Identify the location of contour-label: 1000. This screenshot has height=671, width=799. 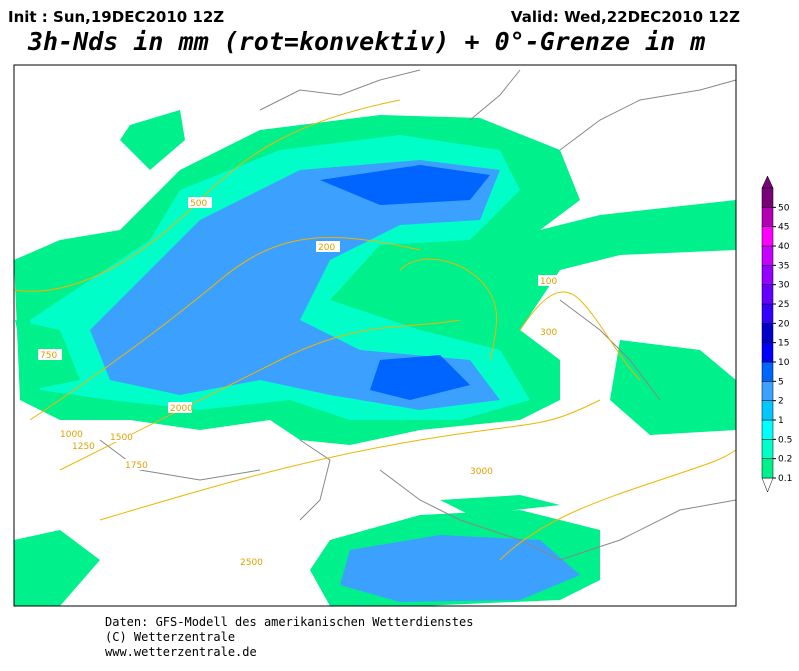
(71, 435).